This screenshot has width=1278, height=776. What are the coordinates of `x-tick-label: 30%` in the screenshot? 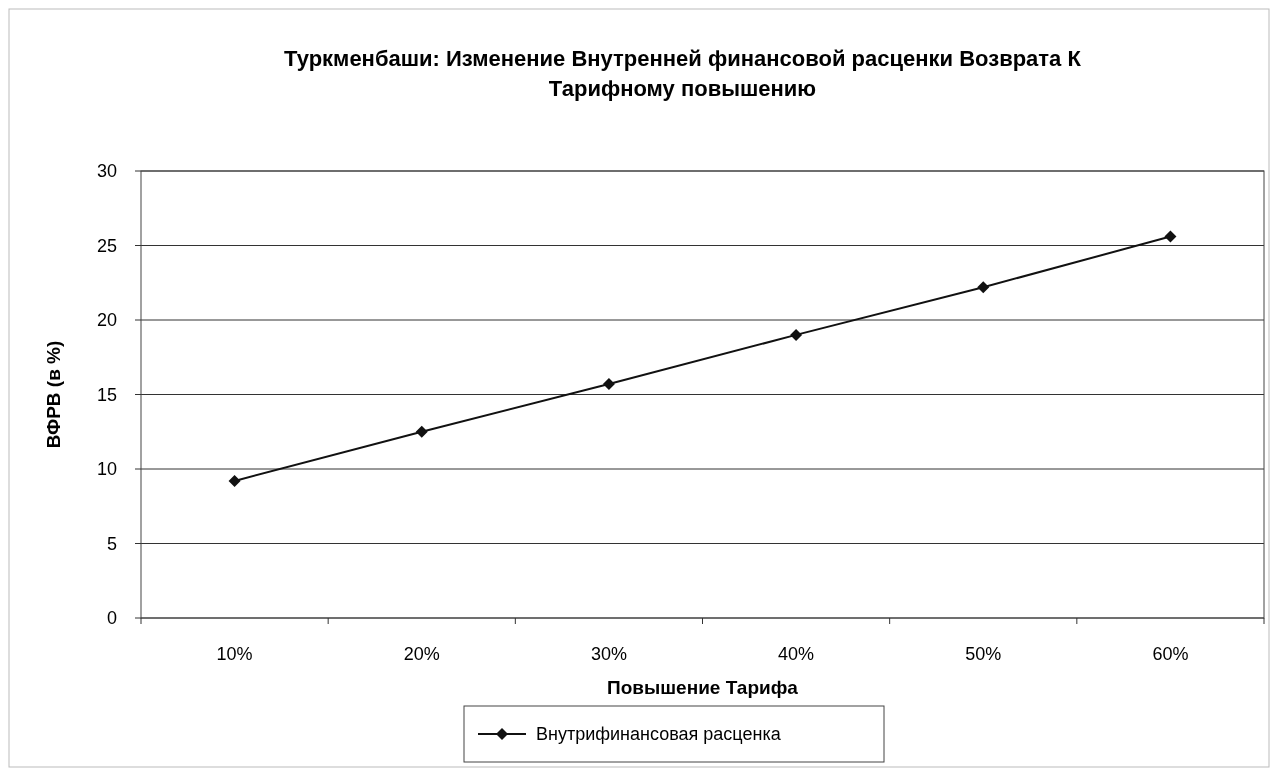 It's located at (608, 654).